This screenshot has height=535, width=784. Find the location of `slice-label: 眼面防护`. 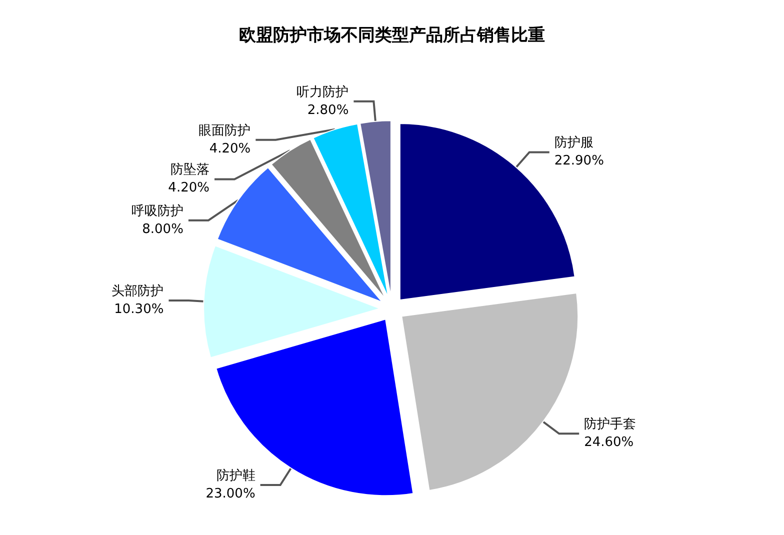

slice-label: 眼面防护 is located at coordinates (224, 130).